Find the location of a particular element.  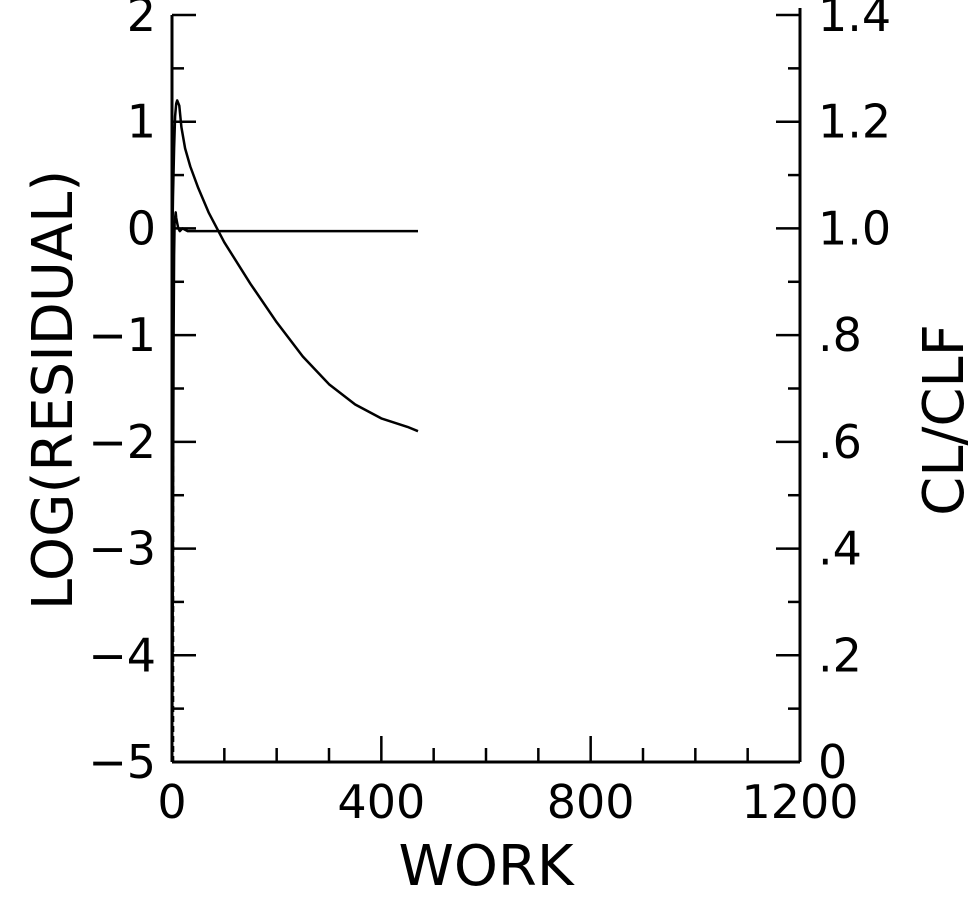

y-right-tick-label: 1.0 is located at coordinates (854, 228).